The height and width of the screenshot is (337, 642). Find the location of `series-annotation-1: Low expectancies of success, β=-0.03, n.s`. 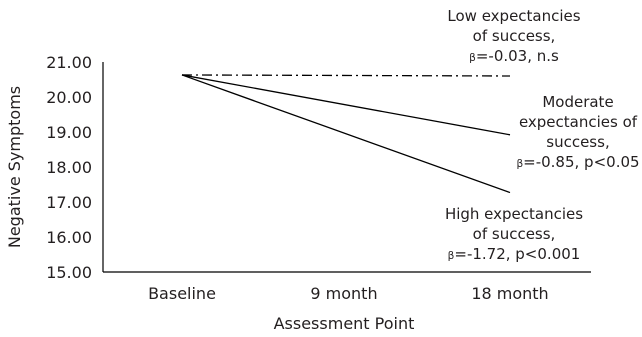

series-annotation-1: Low expectancies of success, β=-0.03, n.s is located at coordinates (513, 36).